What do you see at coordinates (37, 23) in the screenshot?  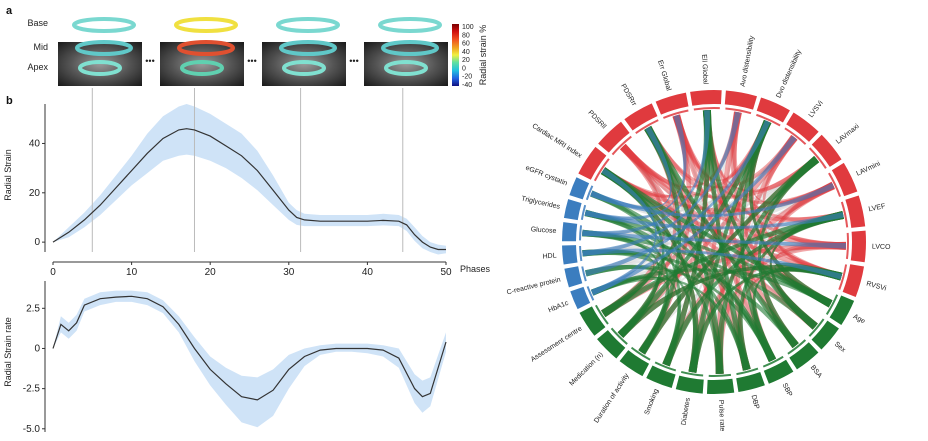 I see `row-label-base: Base` at bounding box center [37, 23].